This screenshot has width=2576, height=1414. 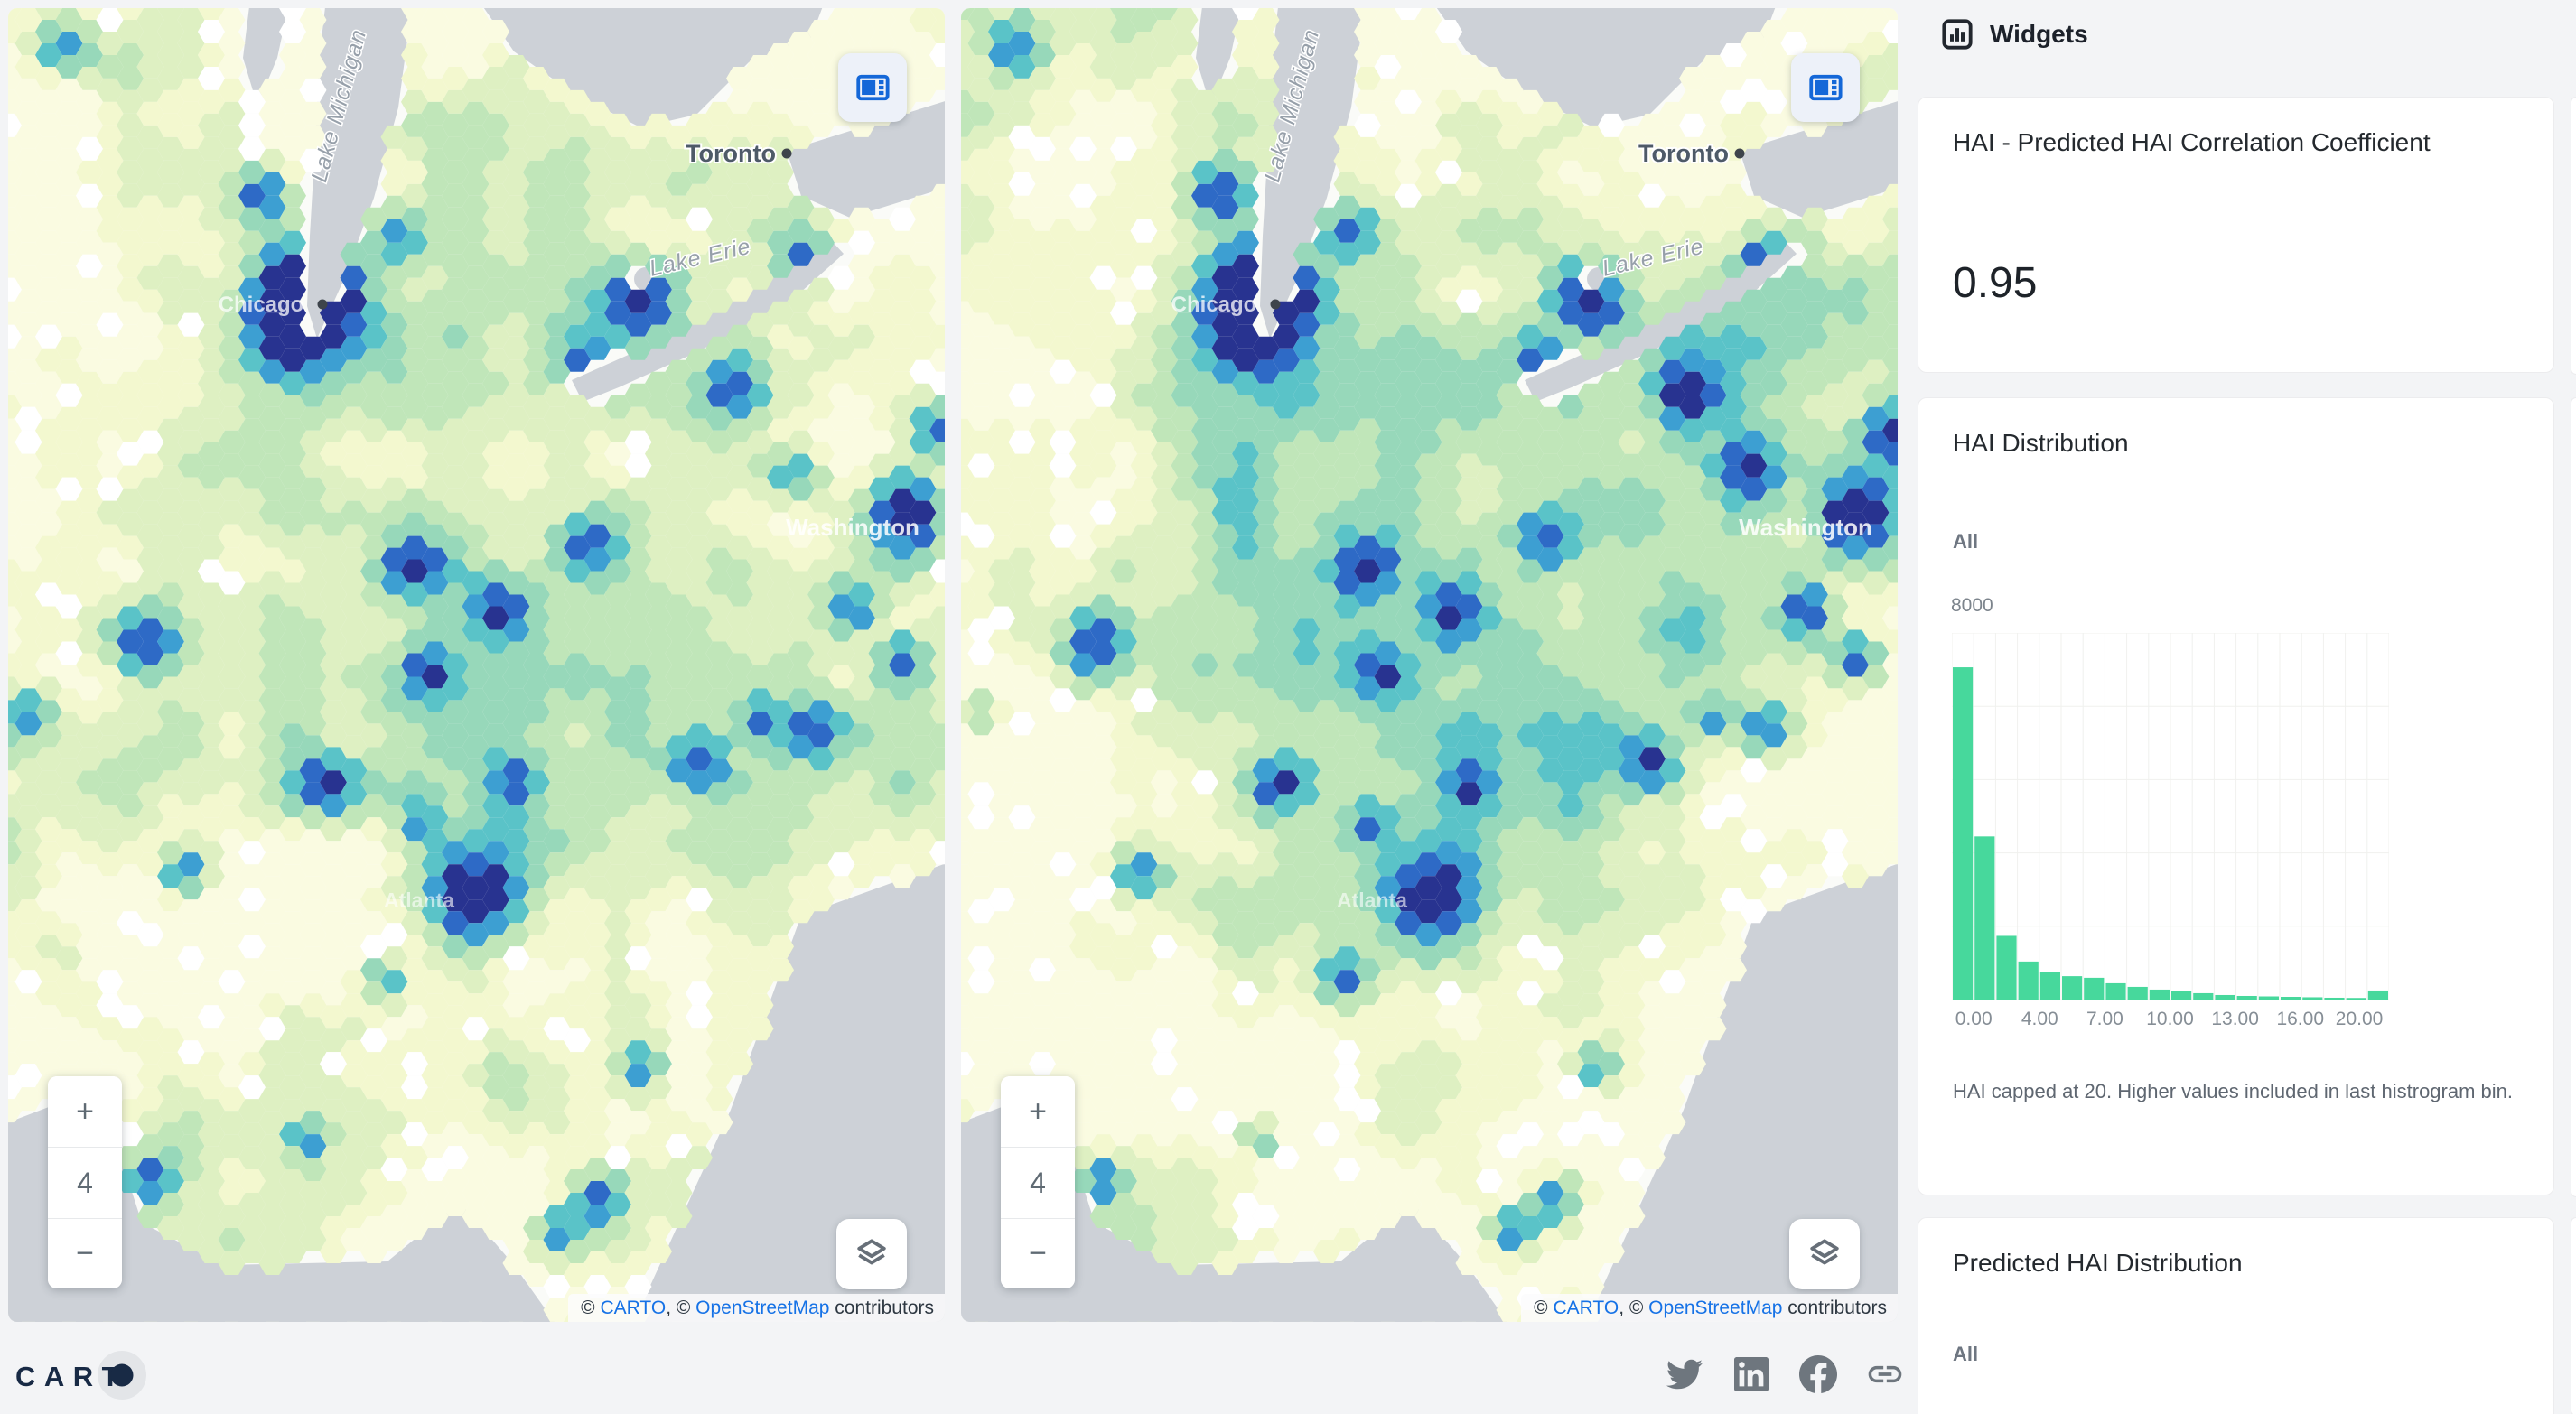 I want to click on x-tick-label: 7.00, so click(x=2104, y=1019).